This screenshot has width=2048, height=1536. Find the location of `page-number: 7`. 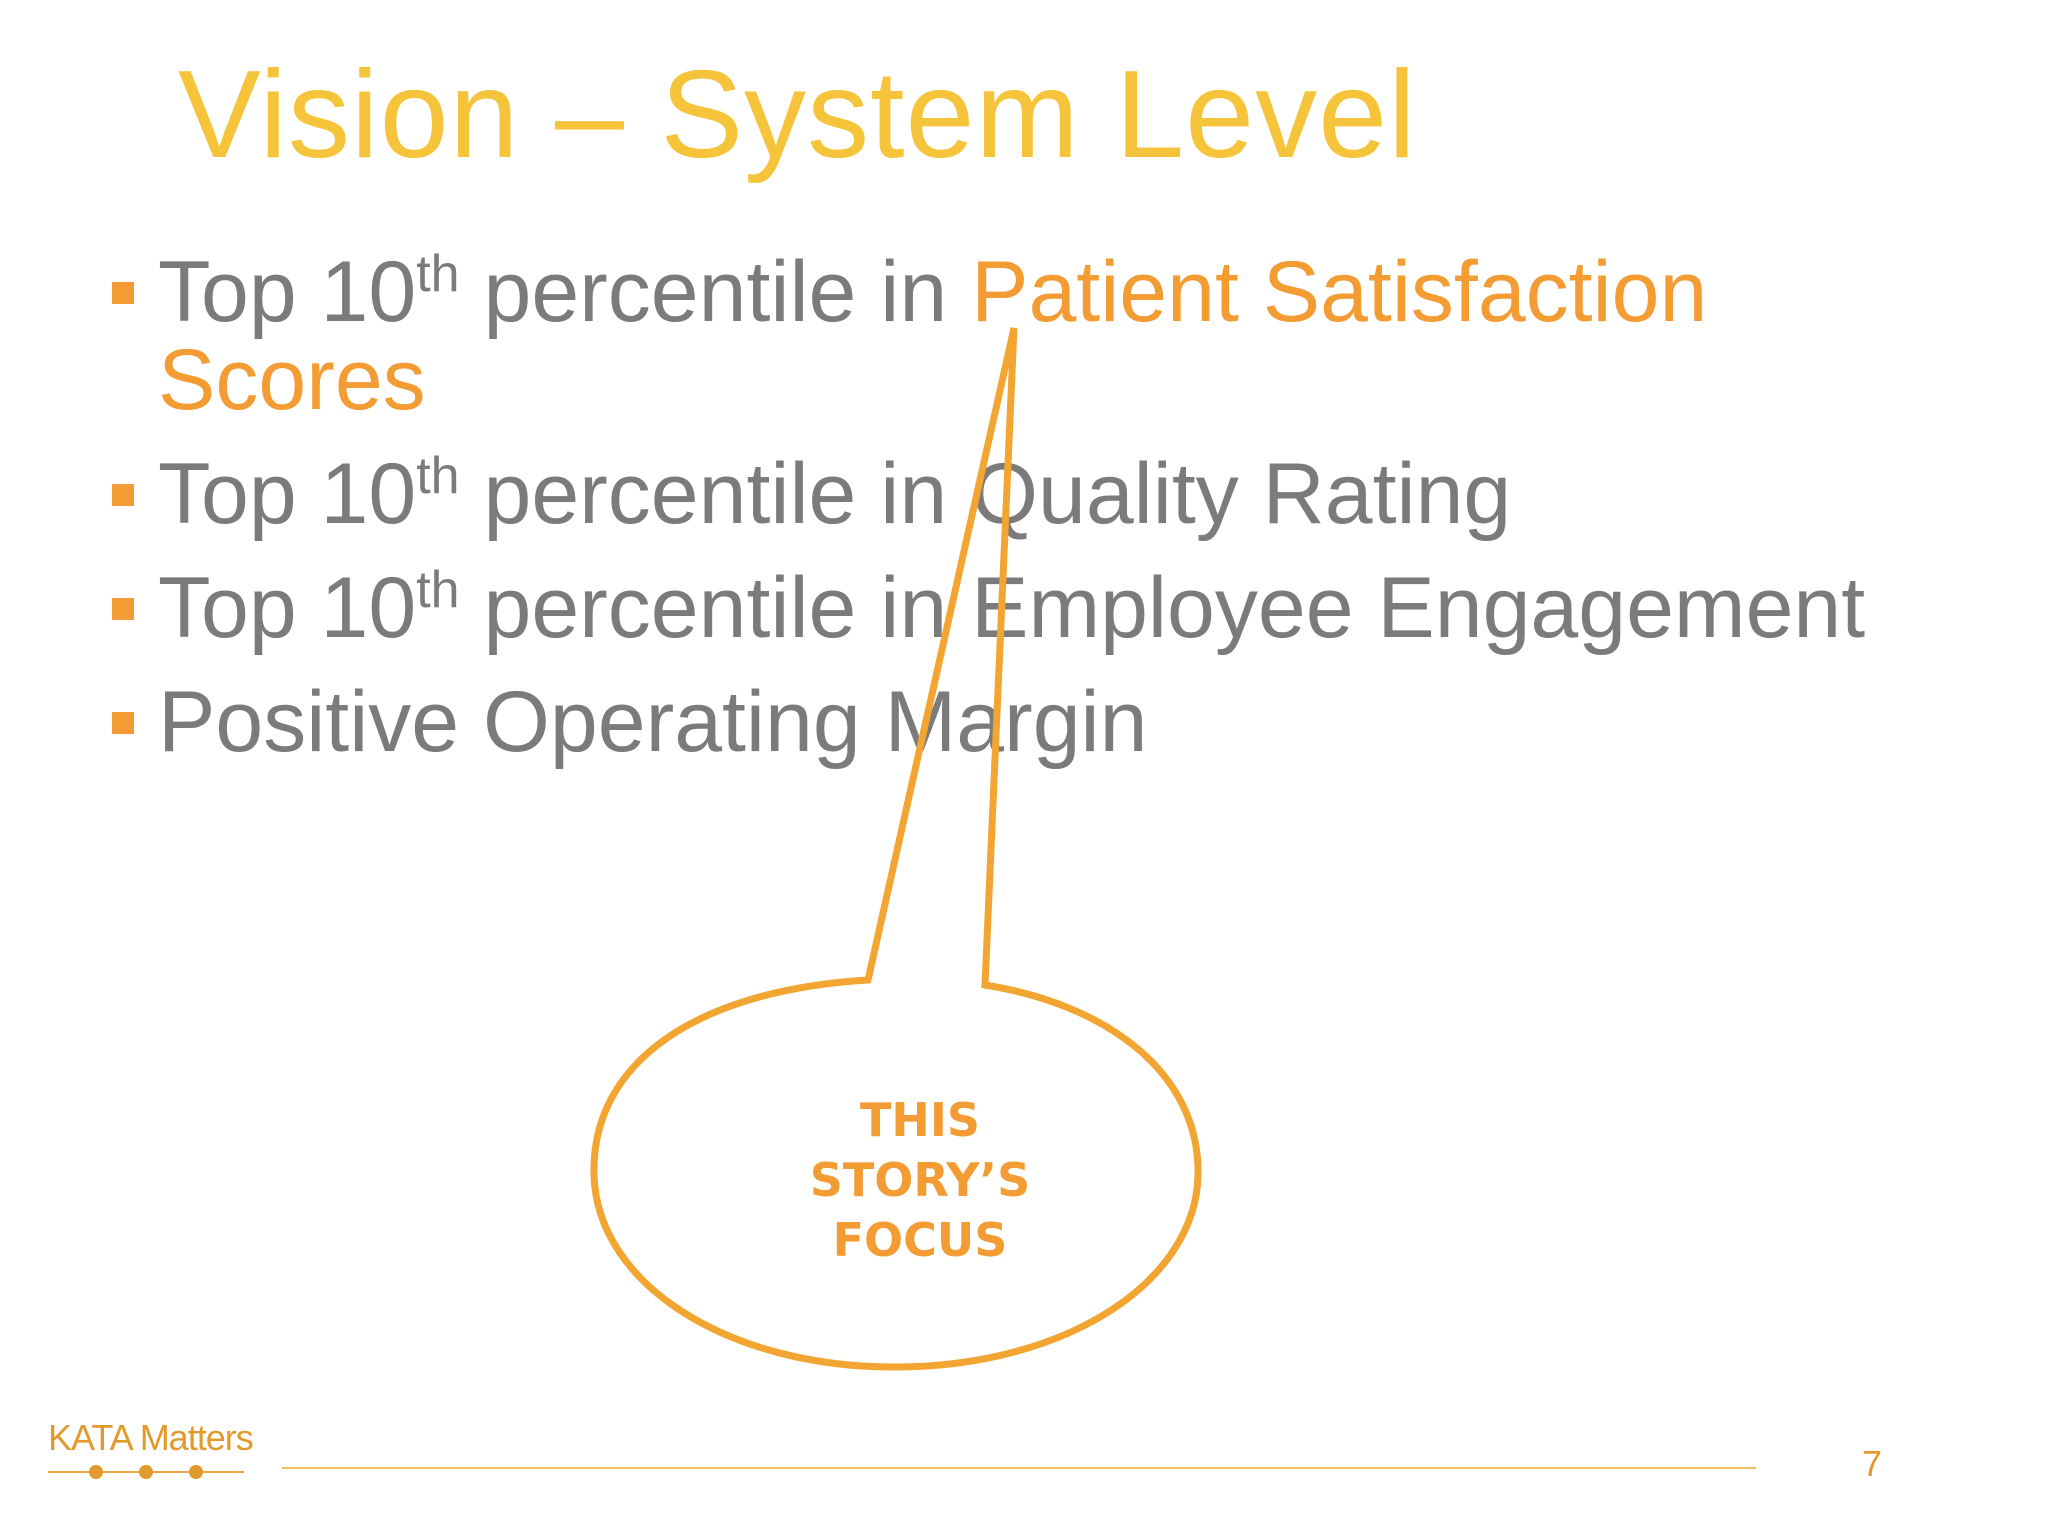

page-number: 7 is located at coordinates (1872, 1463).